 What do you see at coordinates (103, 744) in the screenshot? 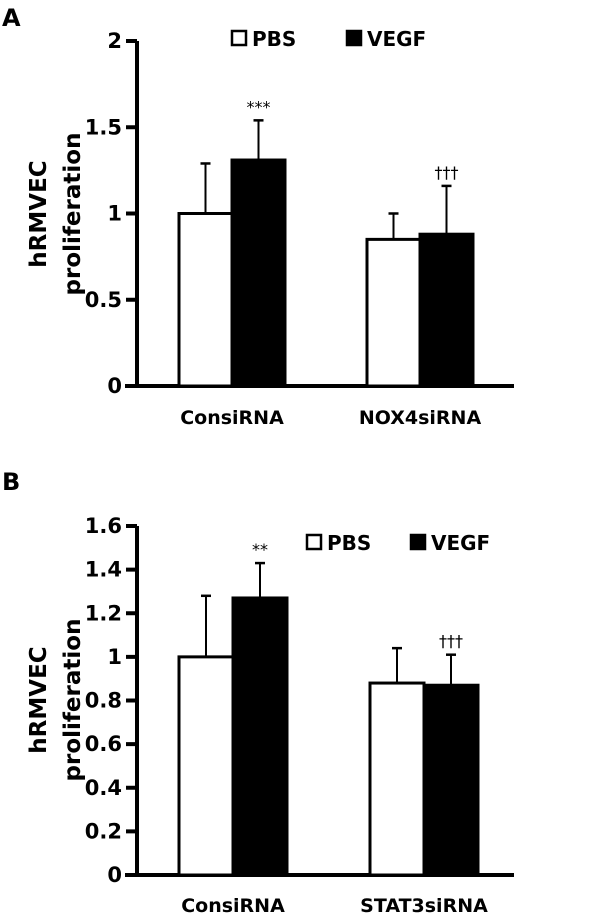
I see `y-tick-label: 0.6` at bounding box center [103, 744].